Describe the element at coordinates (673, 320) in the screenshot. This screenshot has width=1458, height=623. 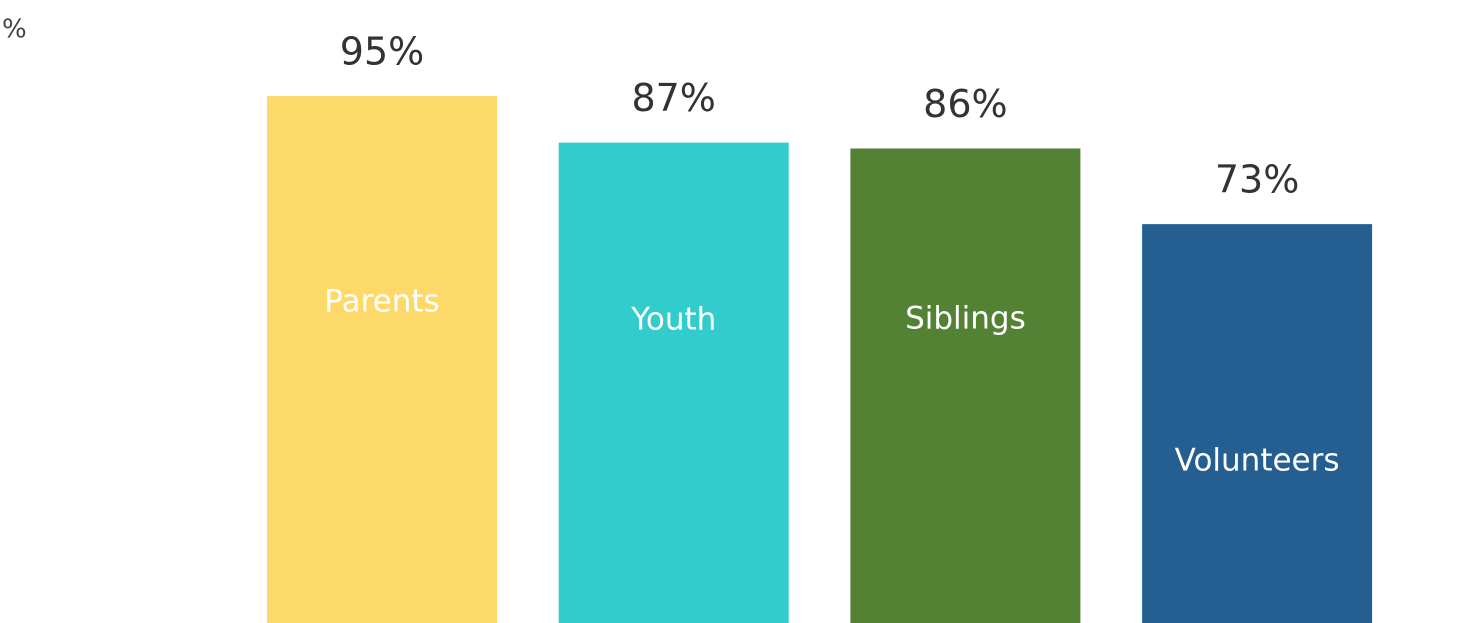
I see `category-label: Youth` at that location.